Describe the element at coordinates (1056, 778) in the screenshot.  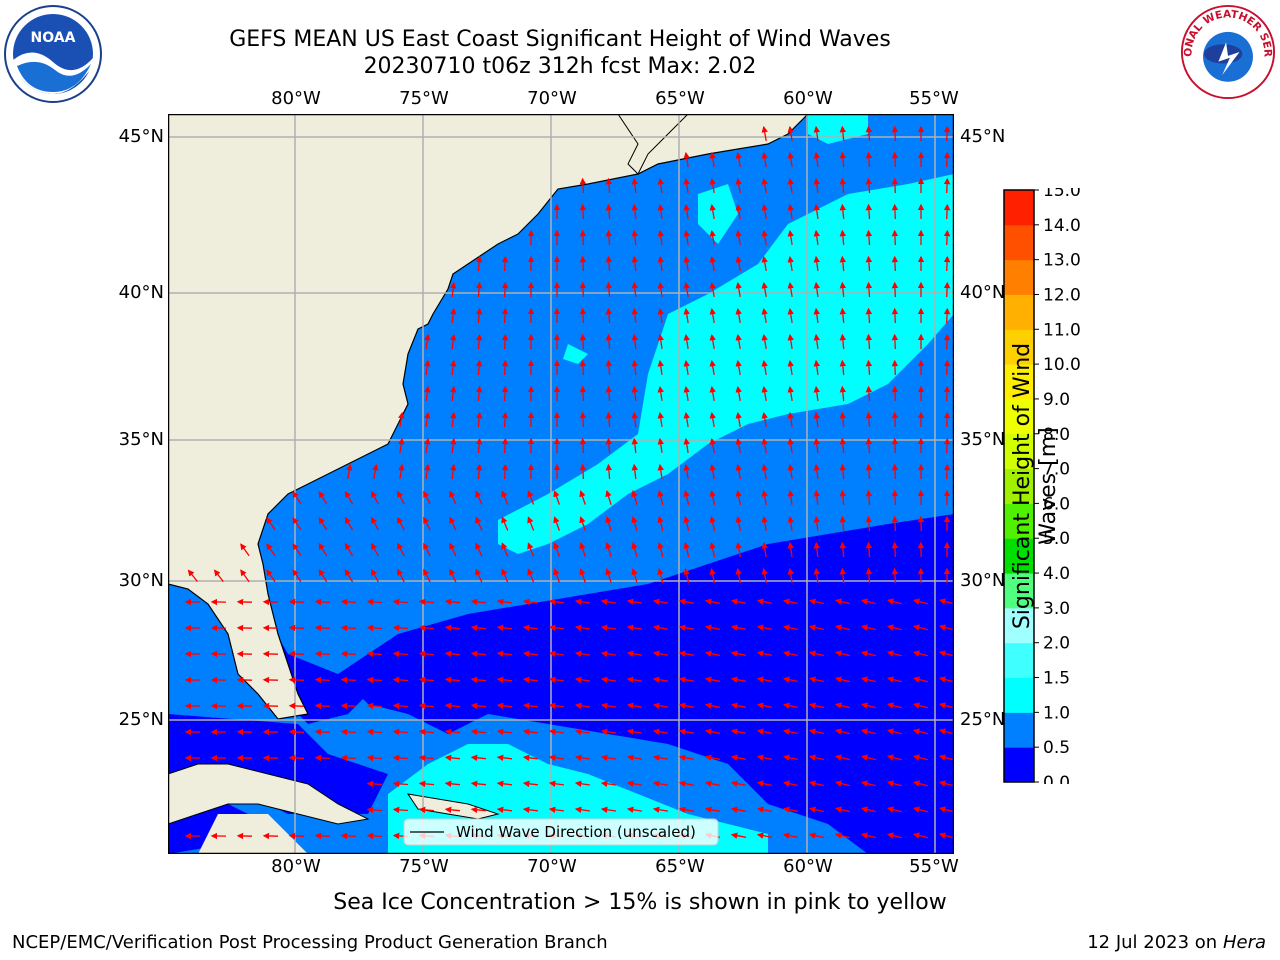
I see `colorbar-tick-label: 0.0` at that location.